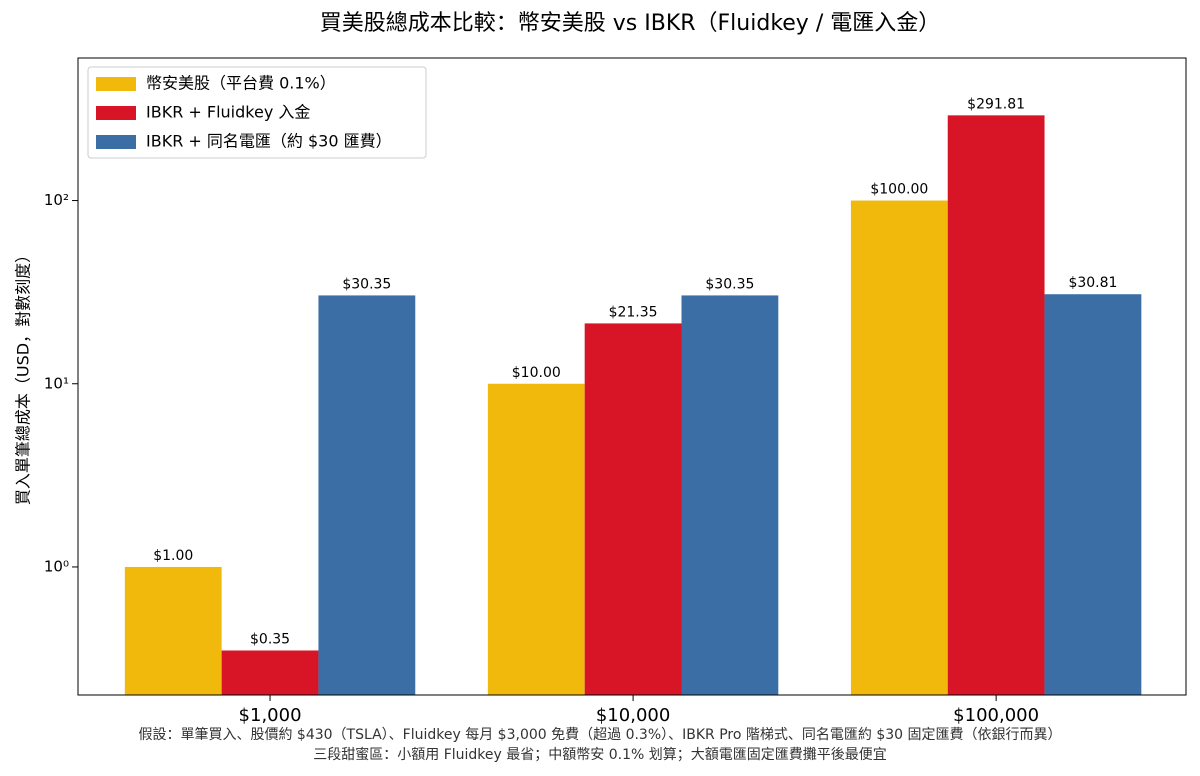  I want to click on legend-label: IBKR + 同名電匯（約 $30 匯費）, so click(269, 141).